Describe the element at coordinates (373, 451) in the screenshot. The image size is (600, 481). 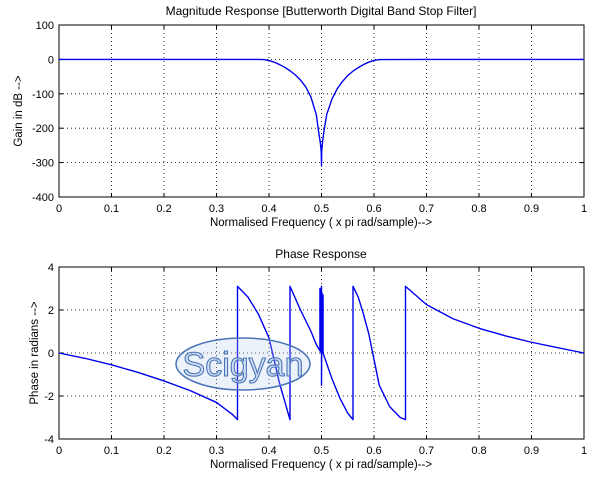
I see `phase-x-tick: 0.6` at that location.